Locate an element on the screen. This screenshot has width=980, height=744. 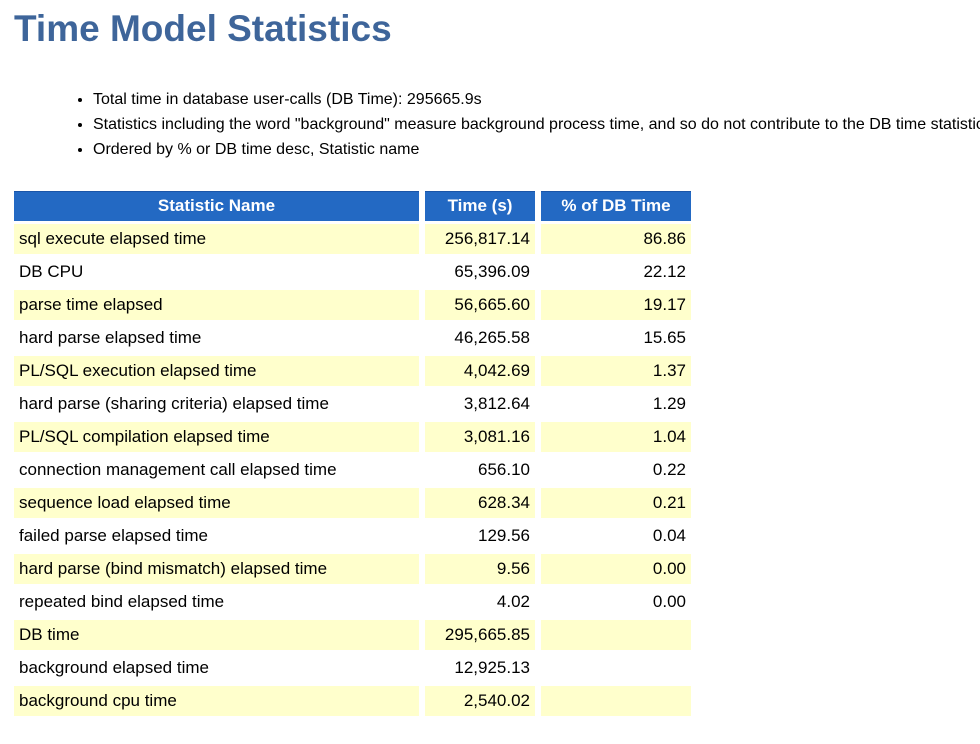
statistic-name-cell: failed parse elapsed time is located at coordinates (114, 535).